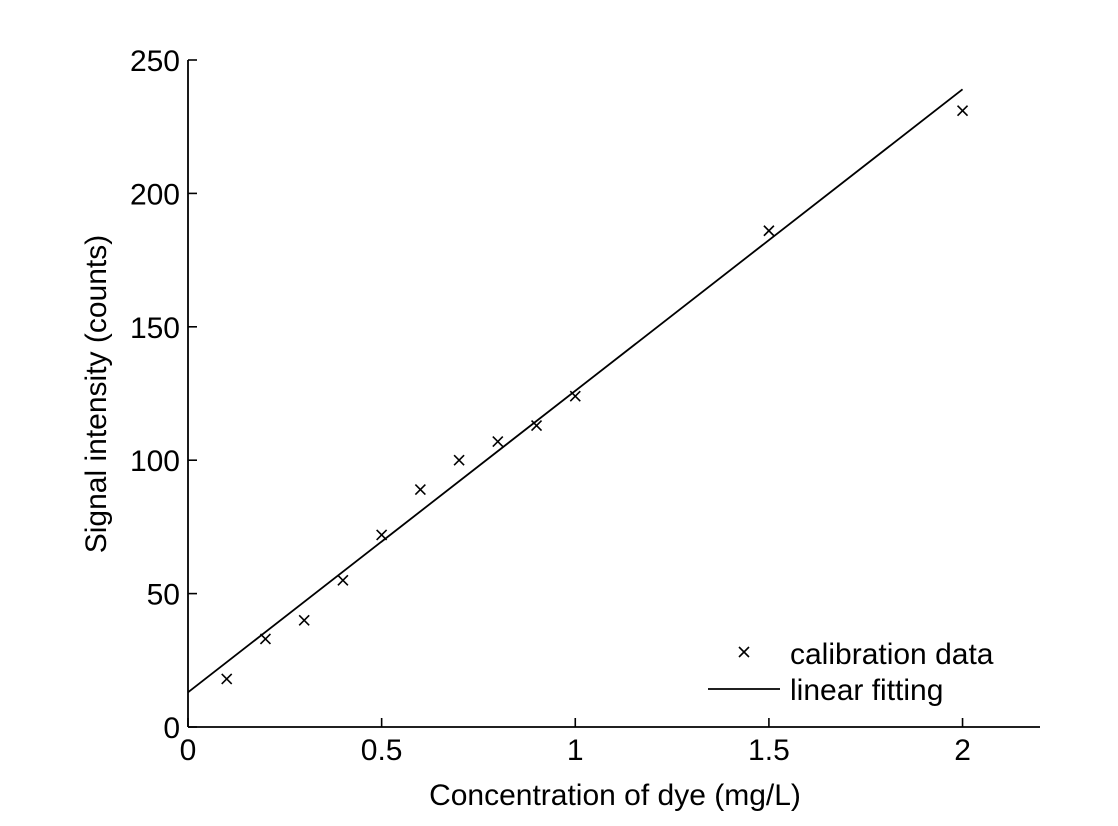 This screenshot has width=1118, height=826. Describe the element at coordinates (171, 728) in the screenshot. I see `y-tick-label: 0` at that location.